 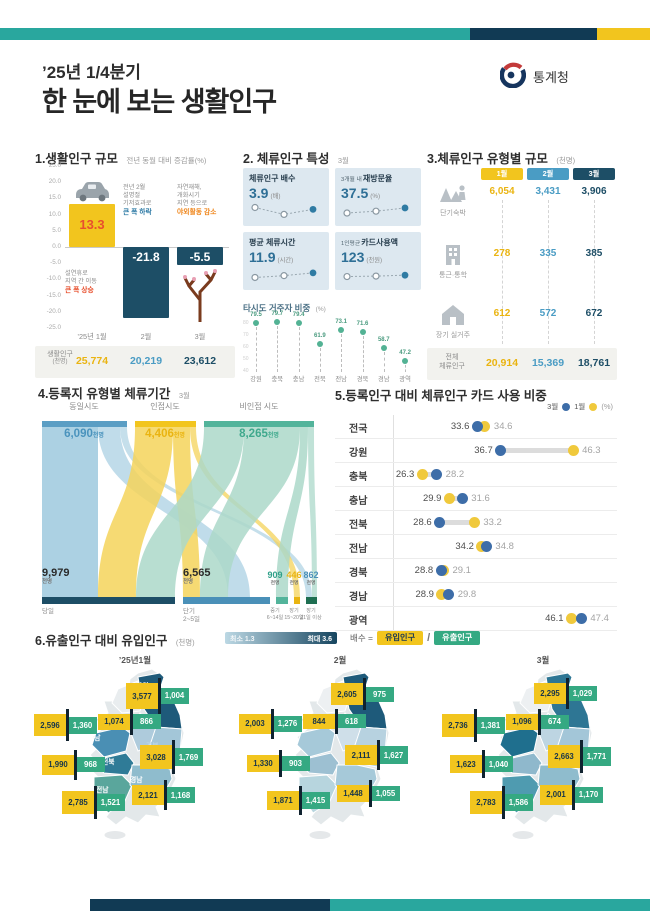 I want to click on inflow-outflow-chip: 2,295 1,029, so click(x=565, y=693).